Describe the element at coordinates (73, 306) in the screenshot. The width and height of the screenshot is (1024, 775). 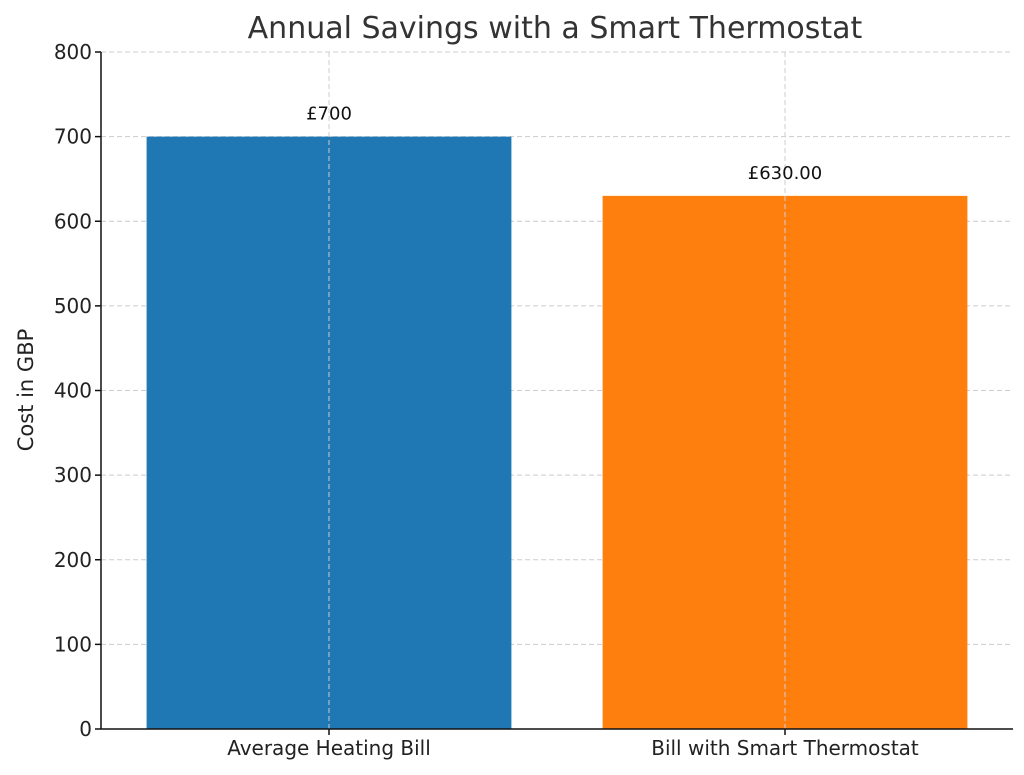
I see `y-tick-label: 500` at that location.